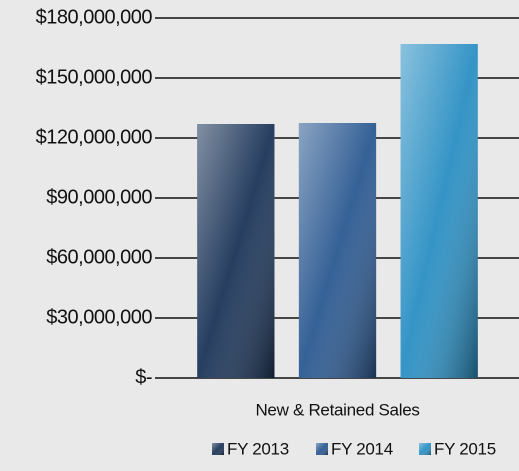  Describe the element at coordinates (337, 409) in the screenshot. I see `x-tick-label: New & Retained Sales` at that location.